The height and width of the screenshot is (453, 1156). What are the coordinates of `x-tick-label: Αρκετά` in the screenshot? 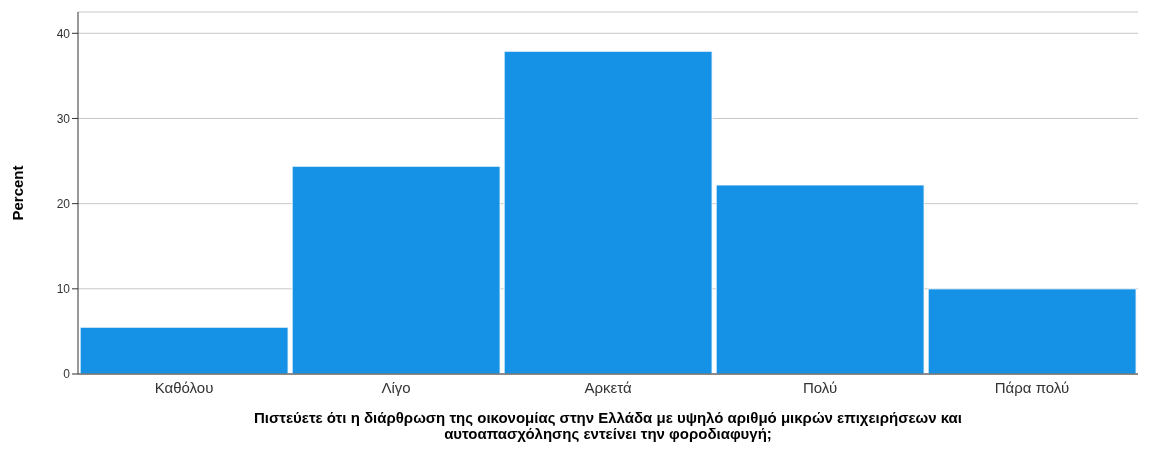 It's located at (608, 387).